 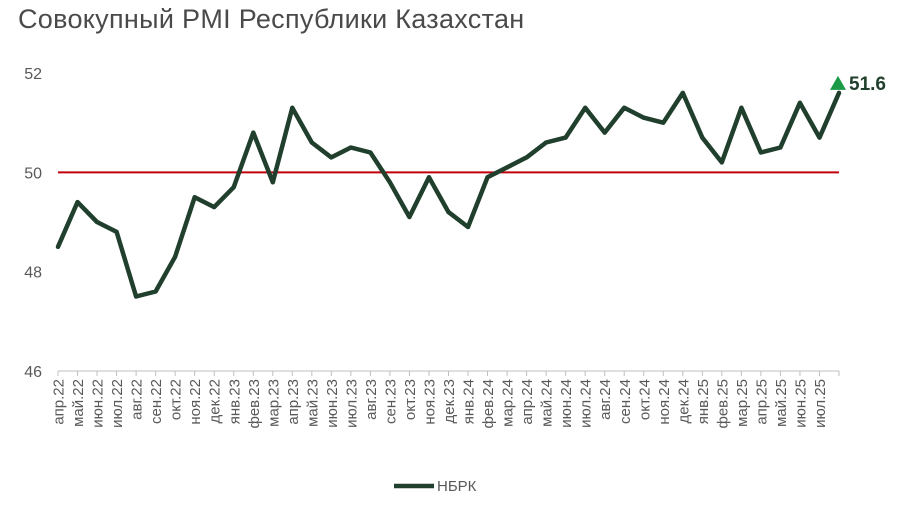 What do you see at coordinates (215, 401) in the screenshot?
I see `x-tick-label: дек.22` at bounding box center [215, 401].